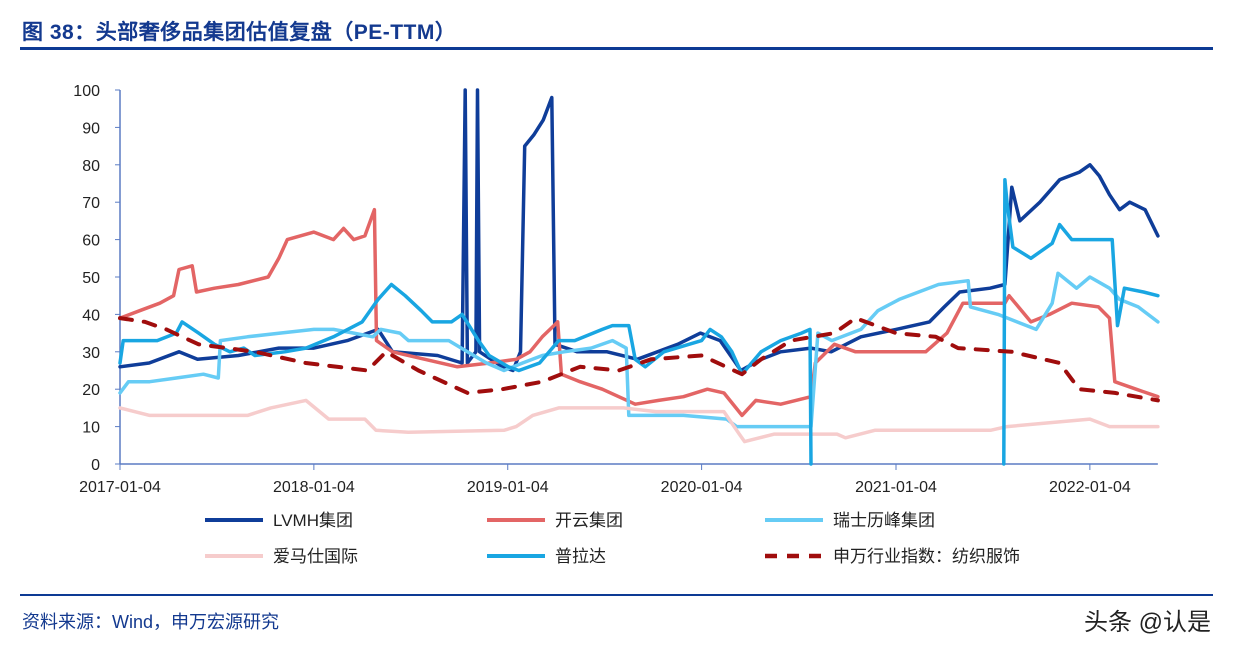 This screenshot has width=1233, height=651. Describe the element at coordinates (314, 487) in the screenshot. I see `x-tick-label: 2018-01-04` at that location.